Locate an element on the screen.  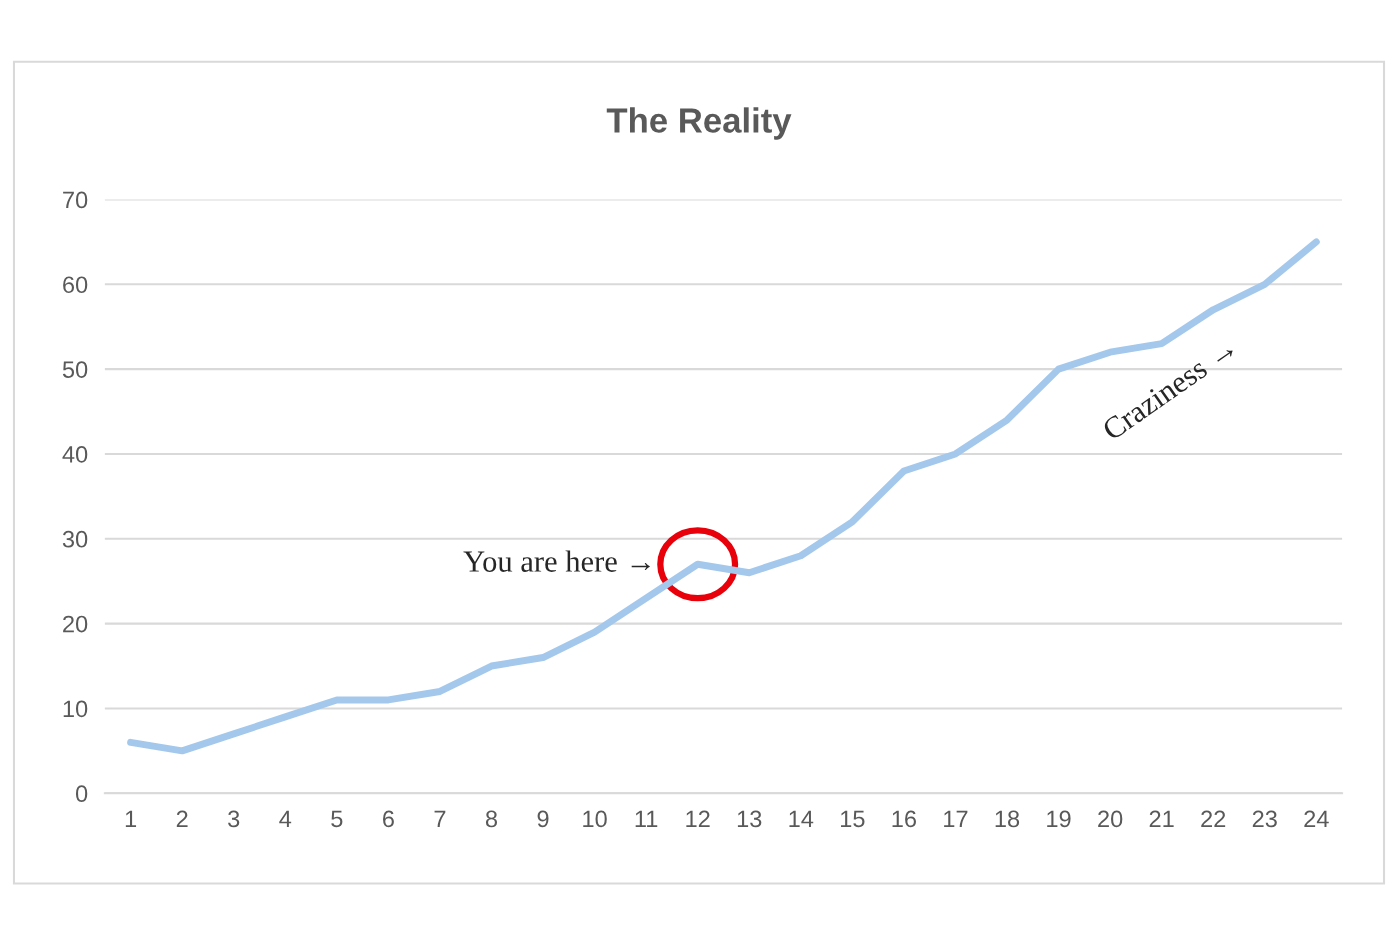
x-tick-label: 6 is located at coordinates (388, 819).